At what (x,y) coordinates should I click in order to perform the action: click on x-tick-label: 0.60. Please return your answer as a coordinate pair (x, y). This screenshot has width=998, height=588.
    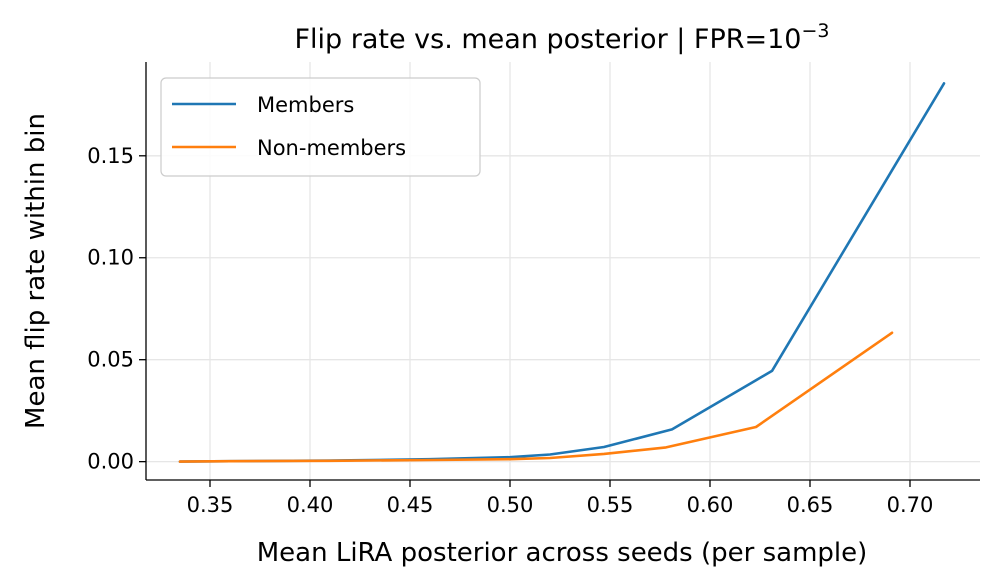
    Looking at the image, I should click on (710, 505).